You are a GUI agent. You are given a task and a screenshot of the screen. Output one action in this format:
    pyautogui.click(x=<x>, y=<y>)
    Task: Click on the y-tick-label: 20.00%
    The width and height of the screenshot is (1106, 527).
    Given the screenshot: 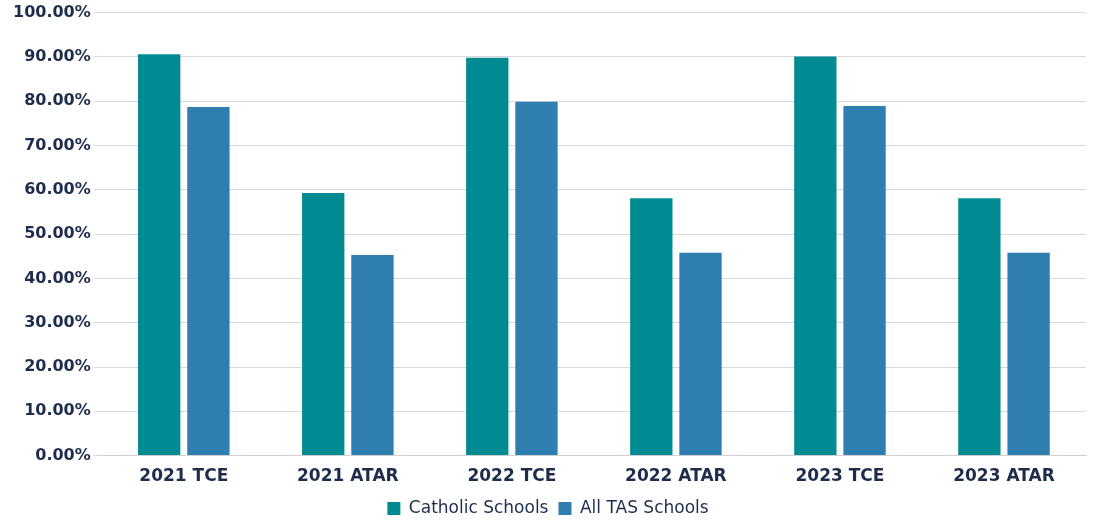 What is the action you would take?
    pyautogui.click(x=57, y=366)
    